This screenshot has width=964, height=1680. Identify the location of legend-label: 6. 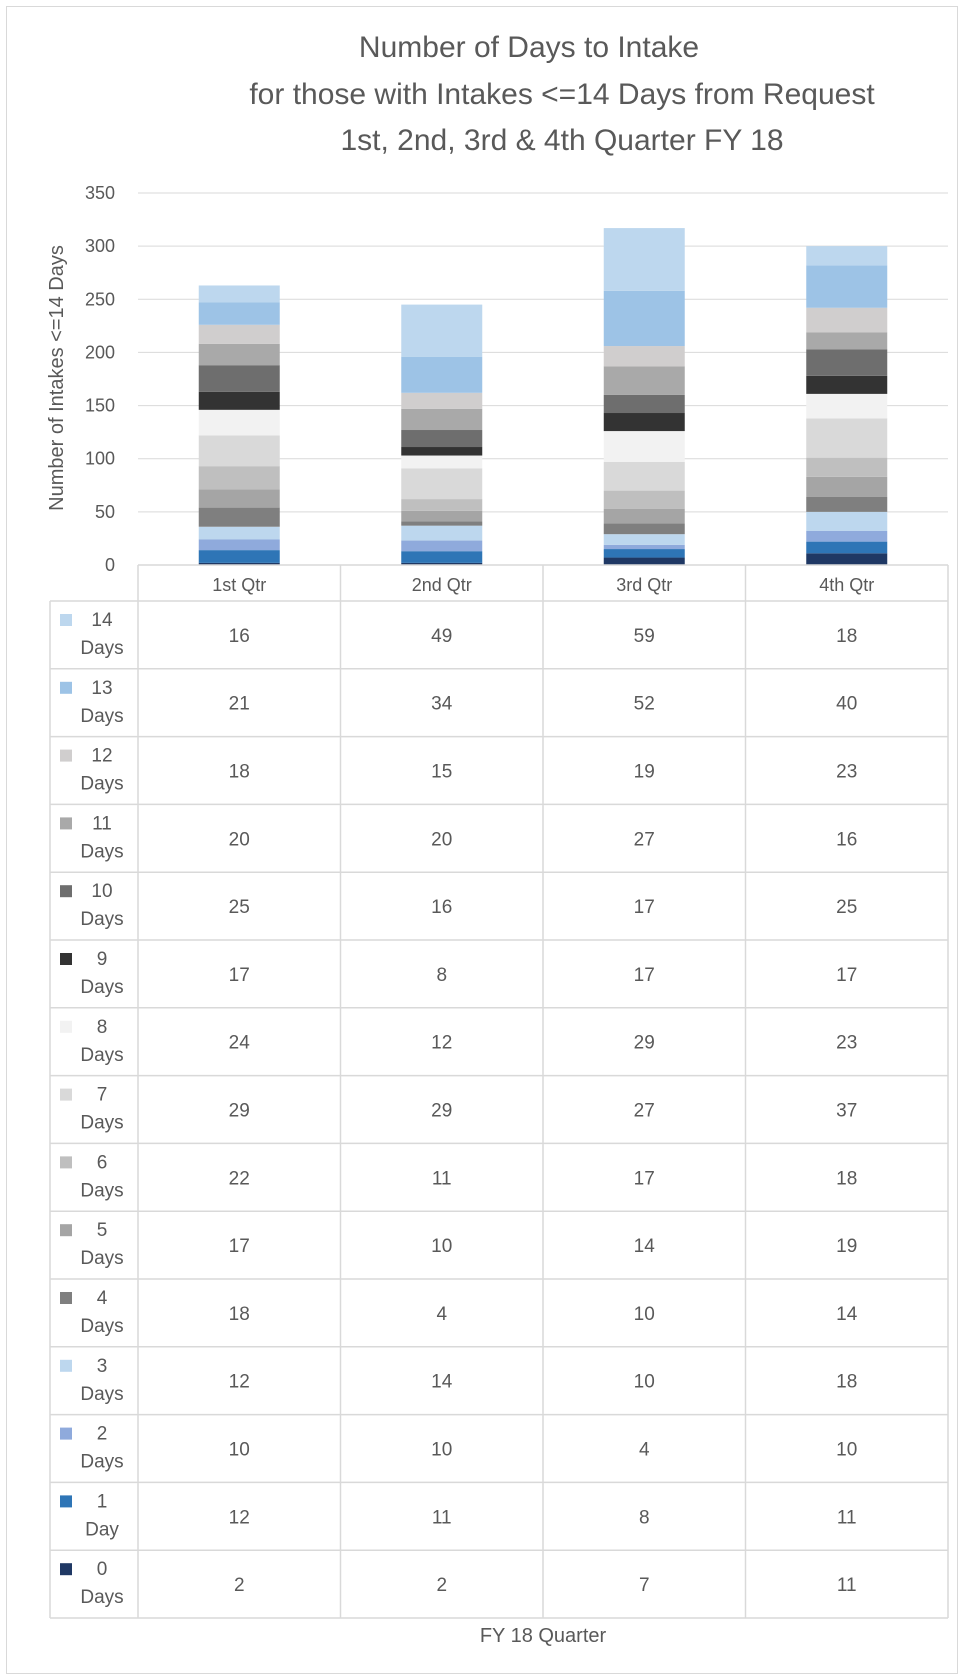
(102, 1162).